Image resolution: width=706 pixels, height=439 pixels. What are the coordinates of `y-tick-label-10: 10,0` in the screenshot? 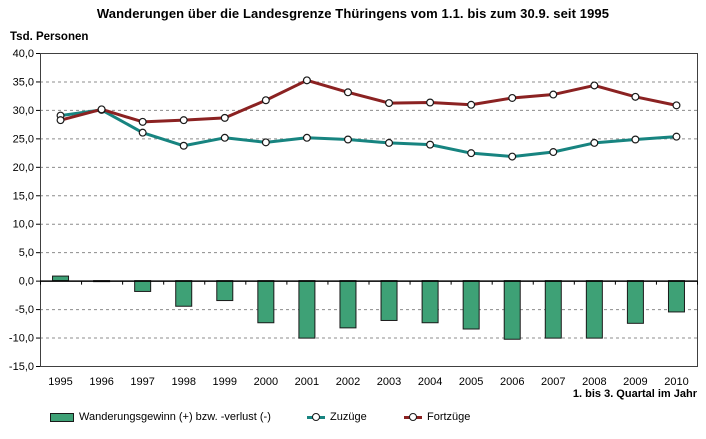 It's located at (23, 225).